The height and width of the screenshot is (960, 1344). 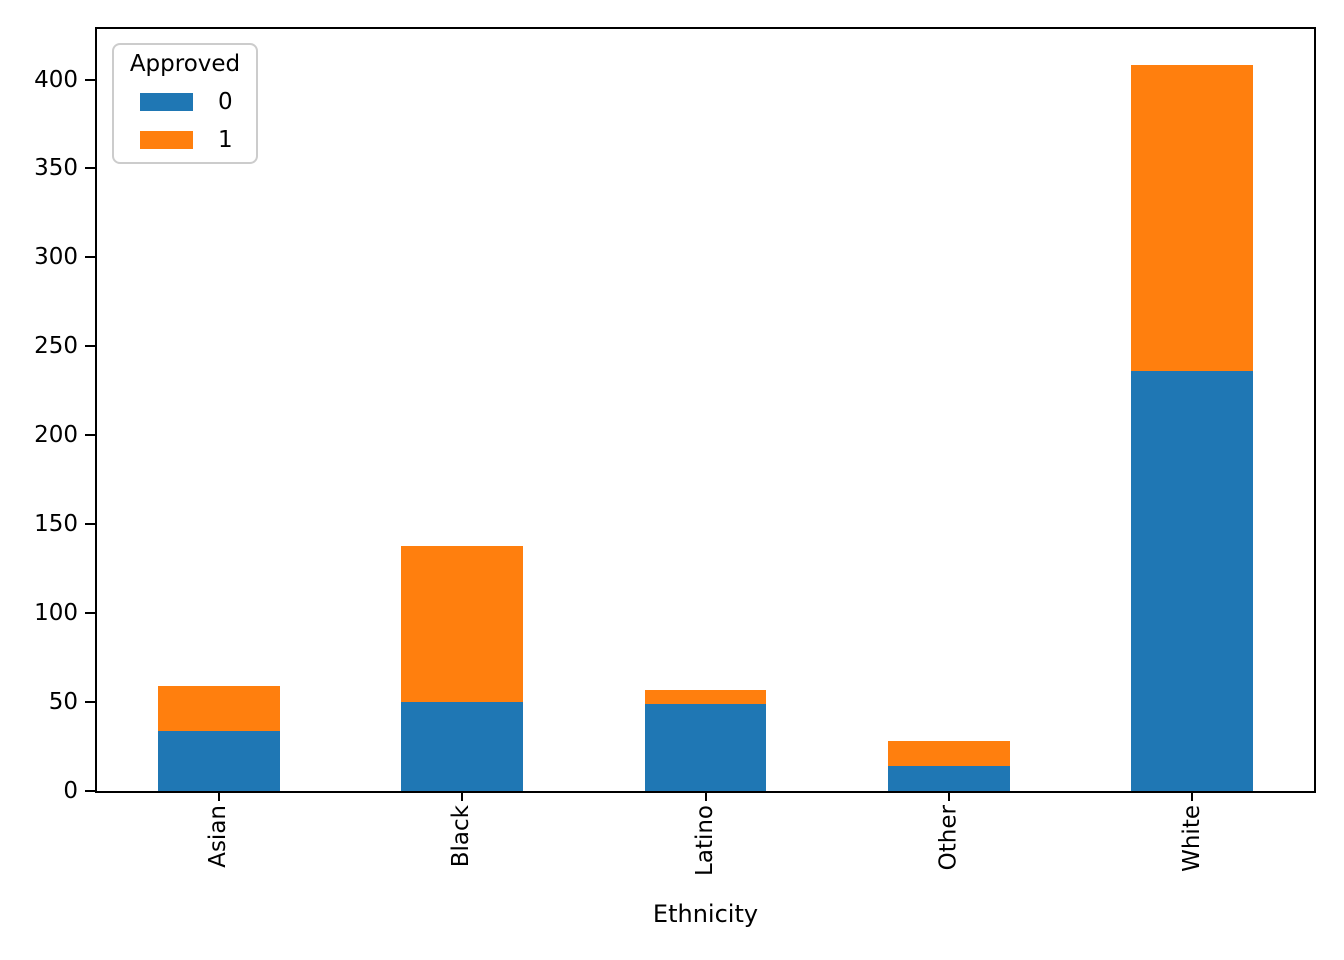 I want to click on legend-title: Approved, so click(x=185, y=64).